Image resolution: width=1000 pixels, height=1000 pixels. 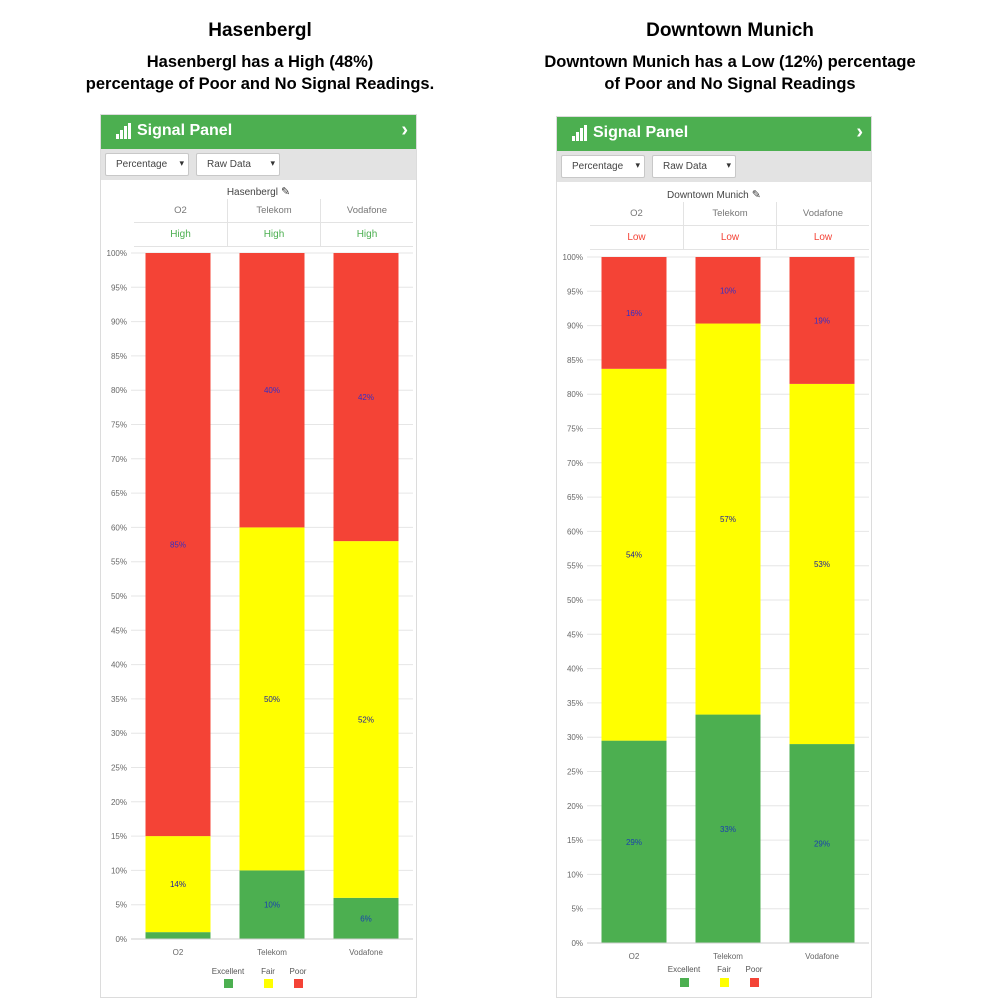 What do you see at coordinates (575, 566) in the screenshot?
I see `y-tick-label: 55%` at bounding box center [575, 566].